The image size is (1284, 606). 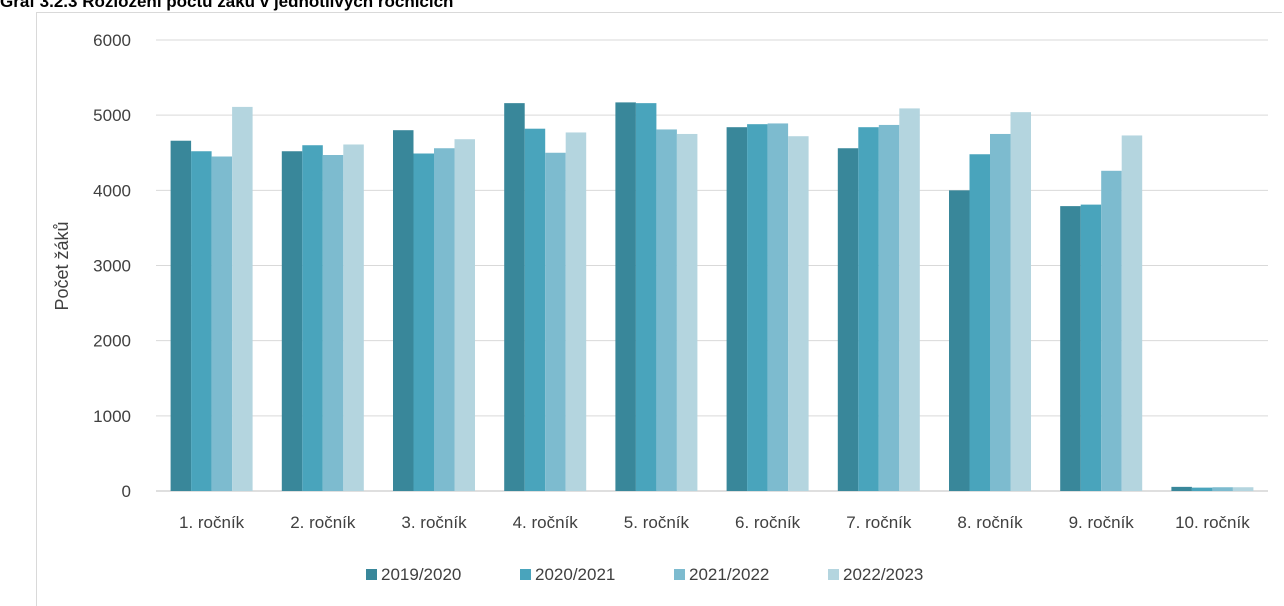 I want to click on legend: 2019/2020 2020/2021 2021/2022 2022/2023, so click(x=644, y=574).